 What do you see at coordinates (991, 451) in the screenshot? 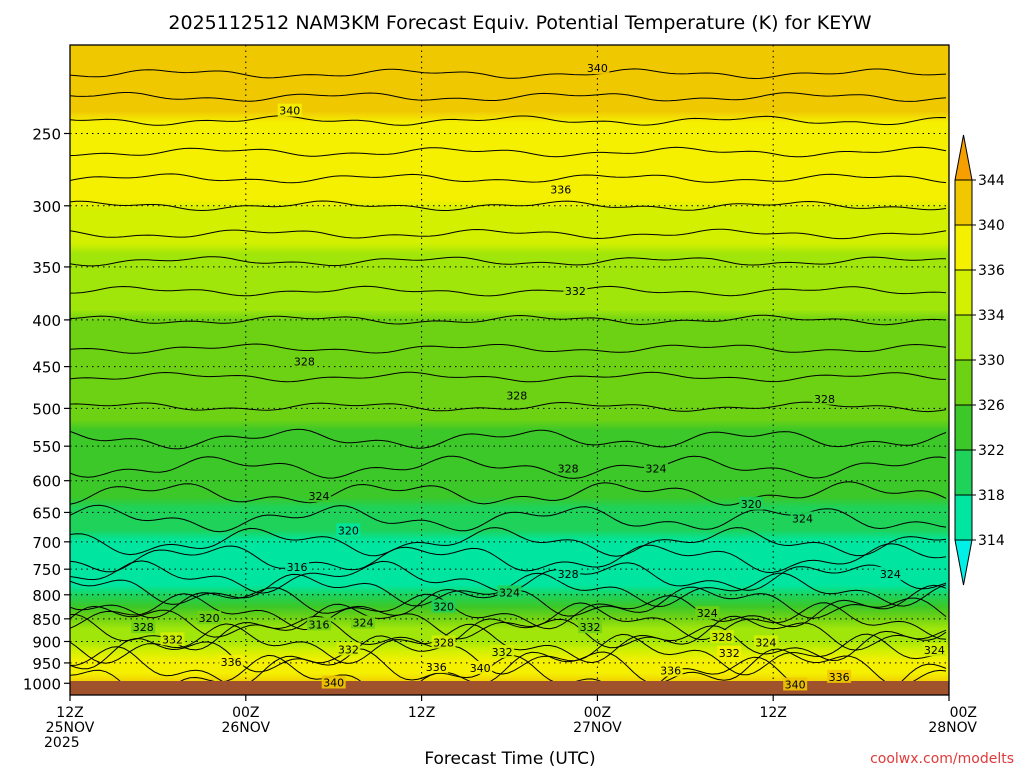
I see `colorbar-label: 322` at bounding box center [991, 451].